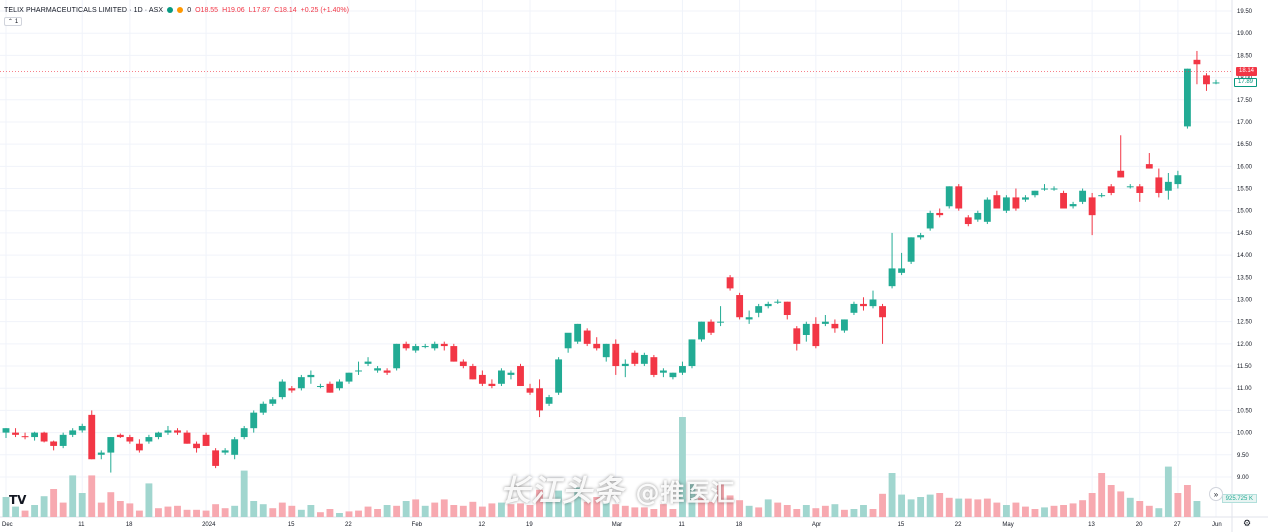 This screenshot has height=532, width=1268. I want to click on y-tick-label: 15.50, so click(1245, 190).